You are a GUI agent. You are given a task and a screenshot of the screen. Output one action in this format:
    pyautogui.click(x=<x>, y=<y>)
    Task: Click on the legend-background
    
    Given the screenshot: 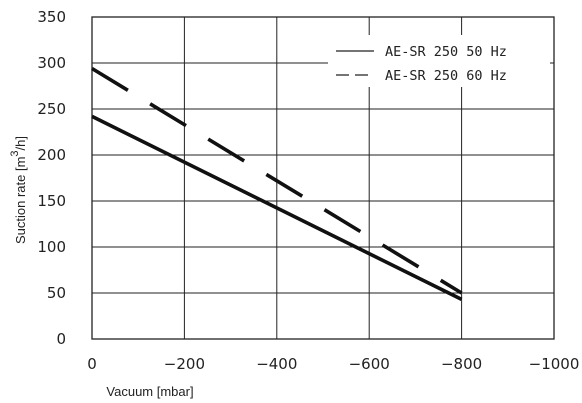 What is the action you would take?
    pyautogui.click(x=439, y=61)
    